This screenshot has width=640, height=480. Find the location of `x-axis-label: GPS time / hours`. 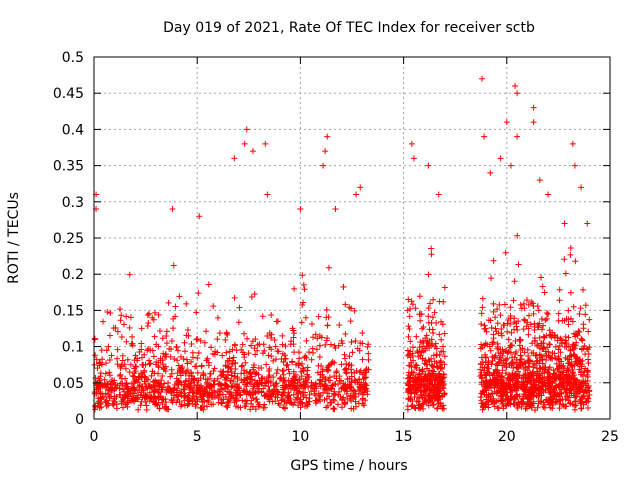

x-axis-label: GPS time / hours is located at coordinates (348, 466).